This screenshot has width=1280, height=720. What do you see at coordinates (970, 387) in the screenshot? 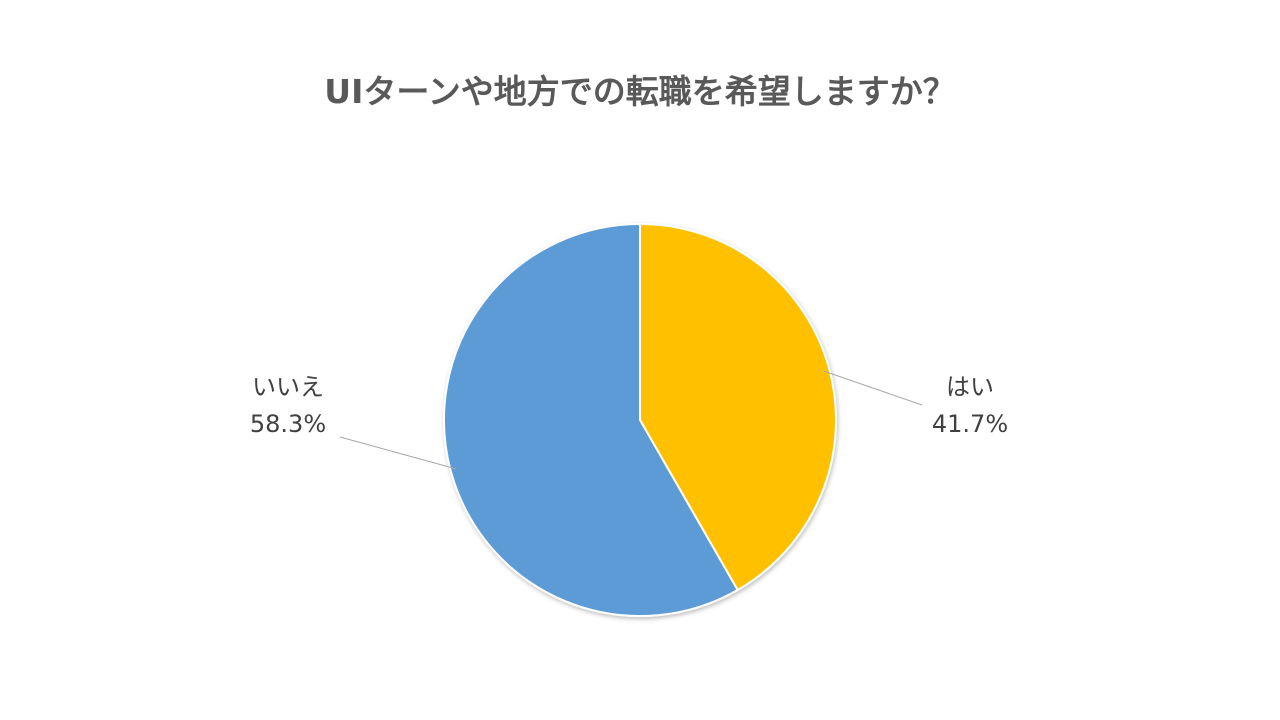
I see `slice-label-yes: はい` at bounding box center [970, 387].